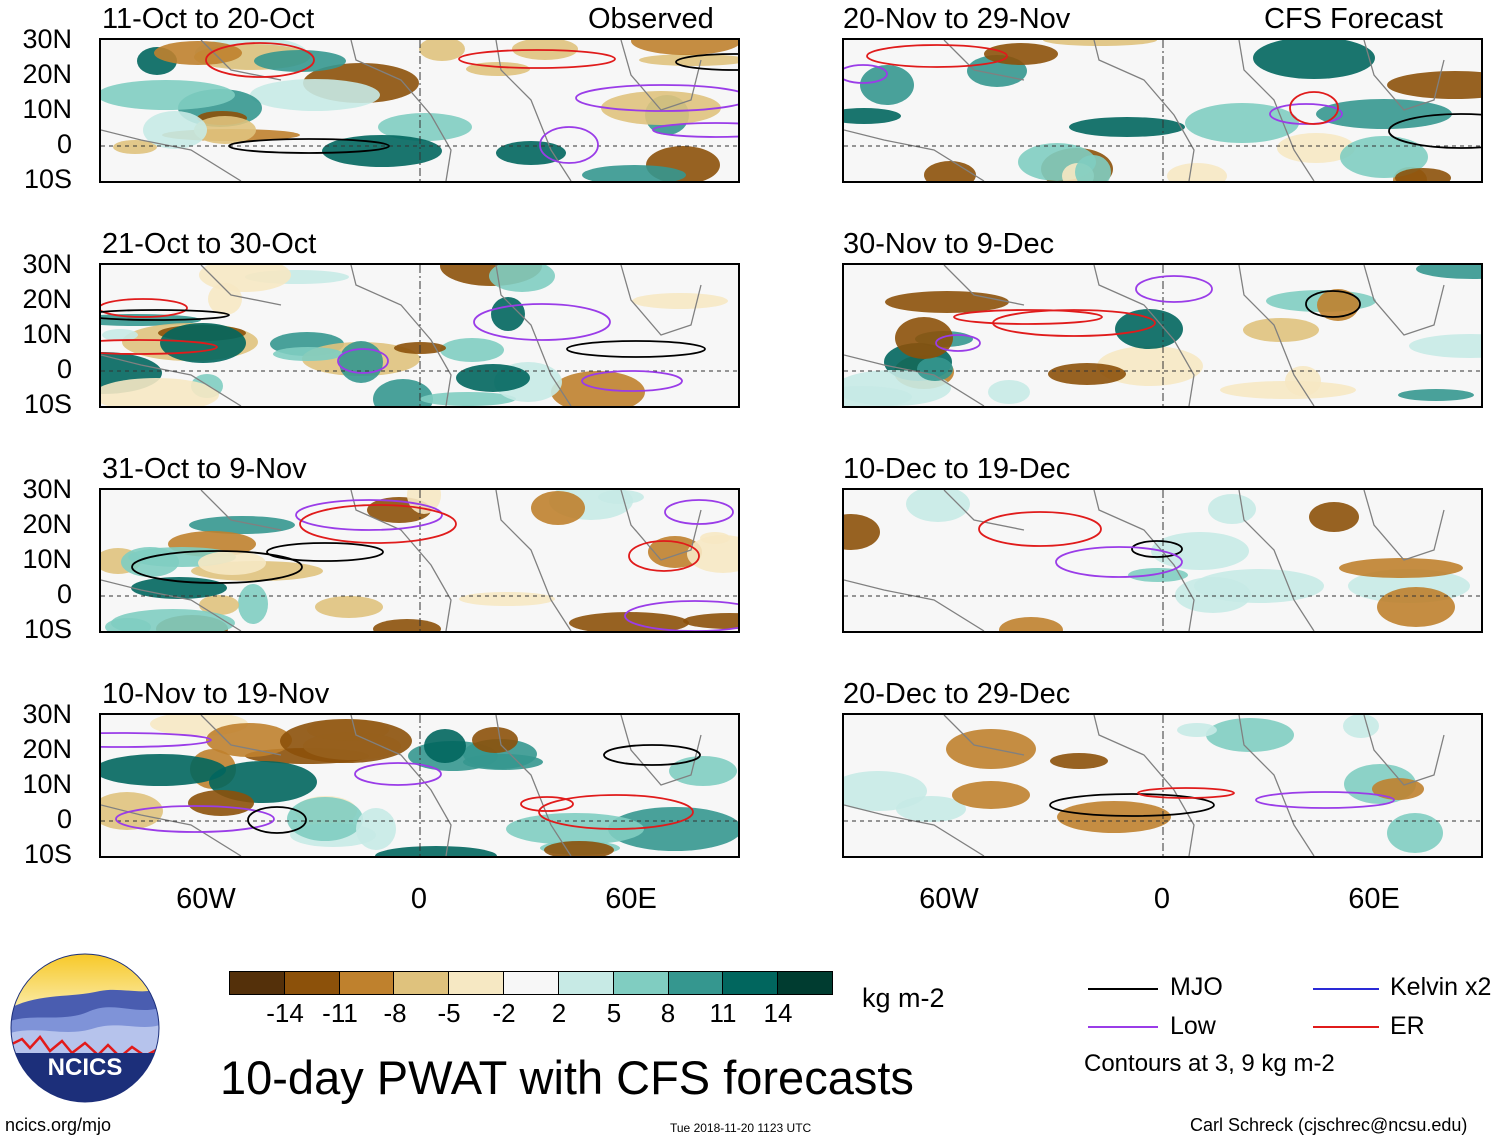 The image size is (1510, 1142). I want to click on colorbar-tick-label: -14, so click(285, 1013).